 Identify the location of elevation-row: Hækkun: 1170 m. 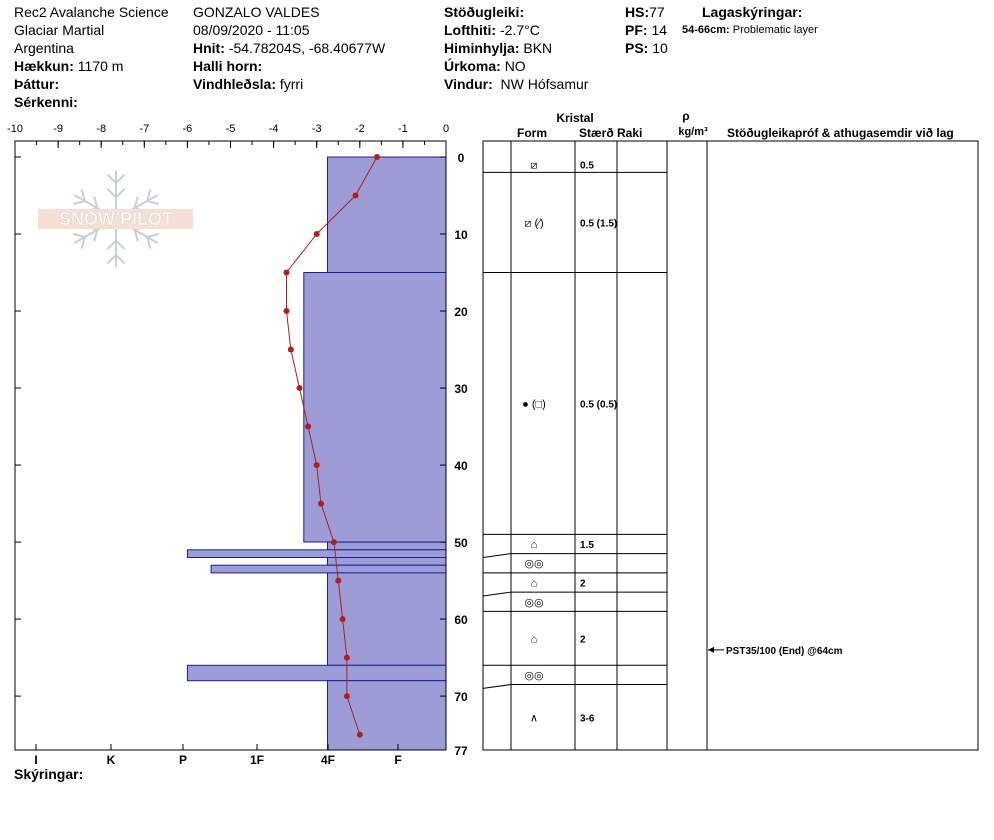
(68, 66).